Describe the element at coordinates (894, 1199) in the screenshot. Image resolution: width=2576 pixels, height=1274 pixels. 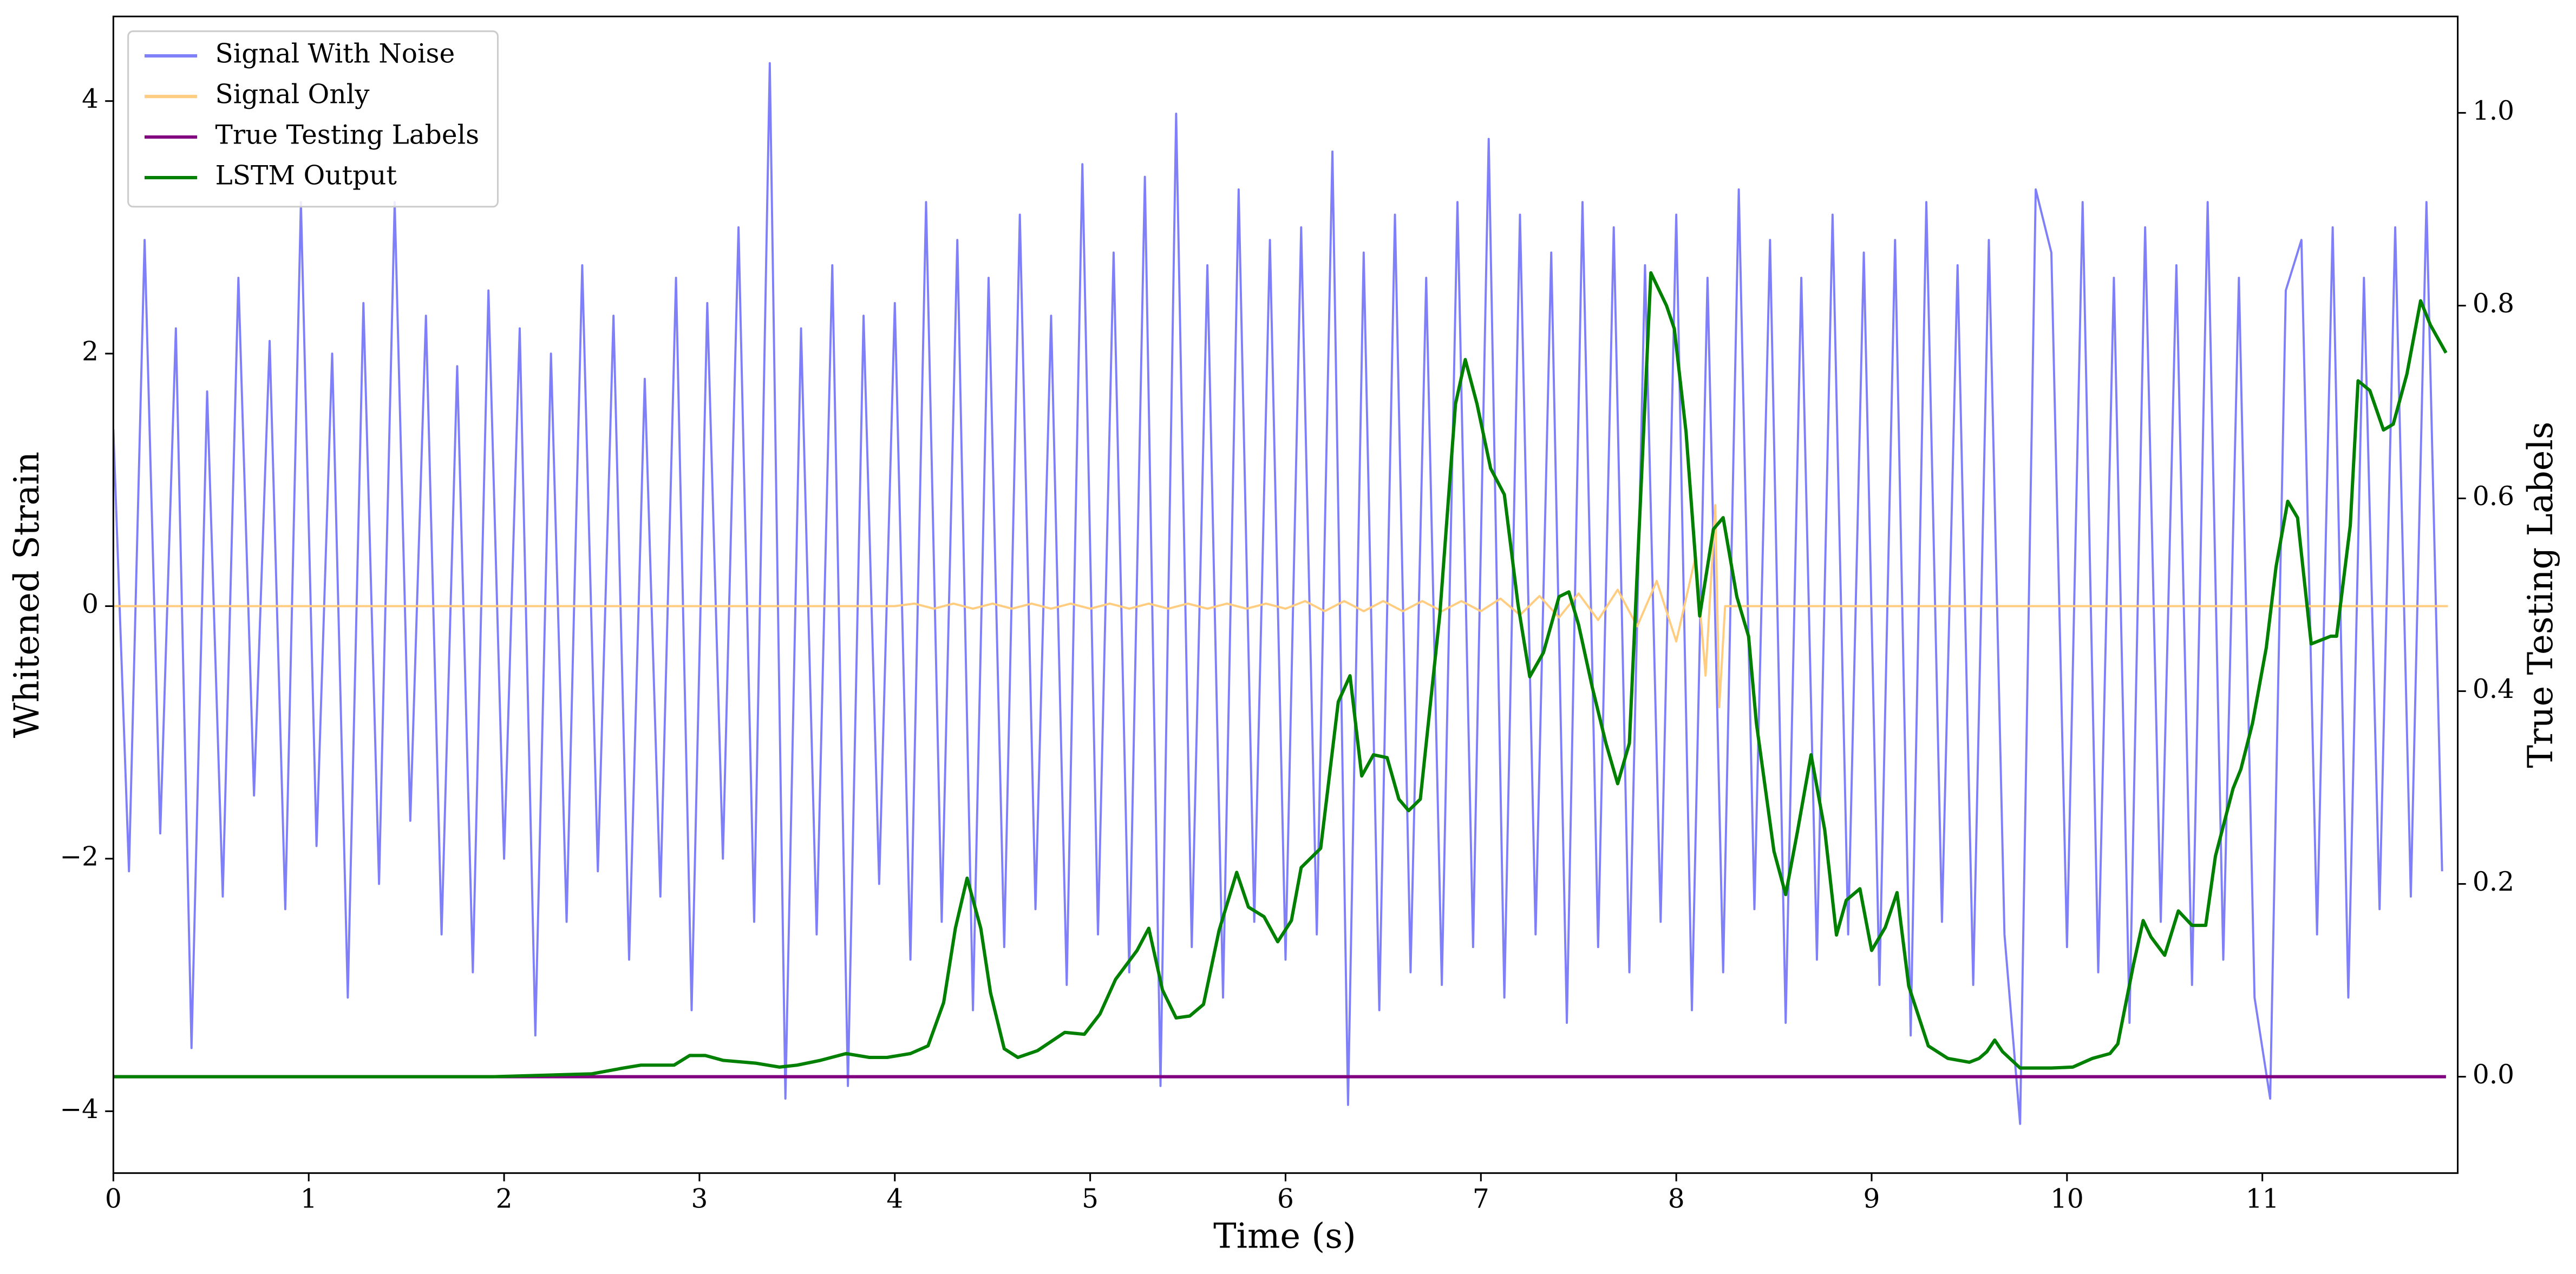
I see `x-tick-label: 4` at that location.